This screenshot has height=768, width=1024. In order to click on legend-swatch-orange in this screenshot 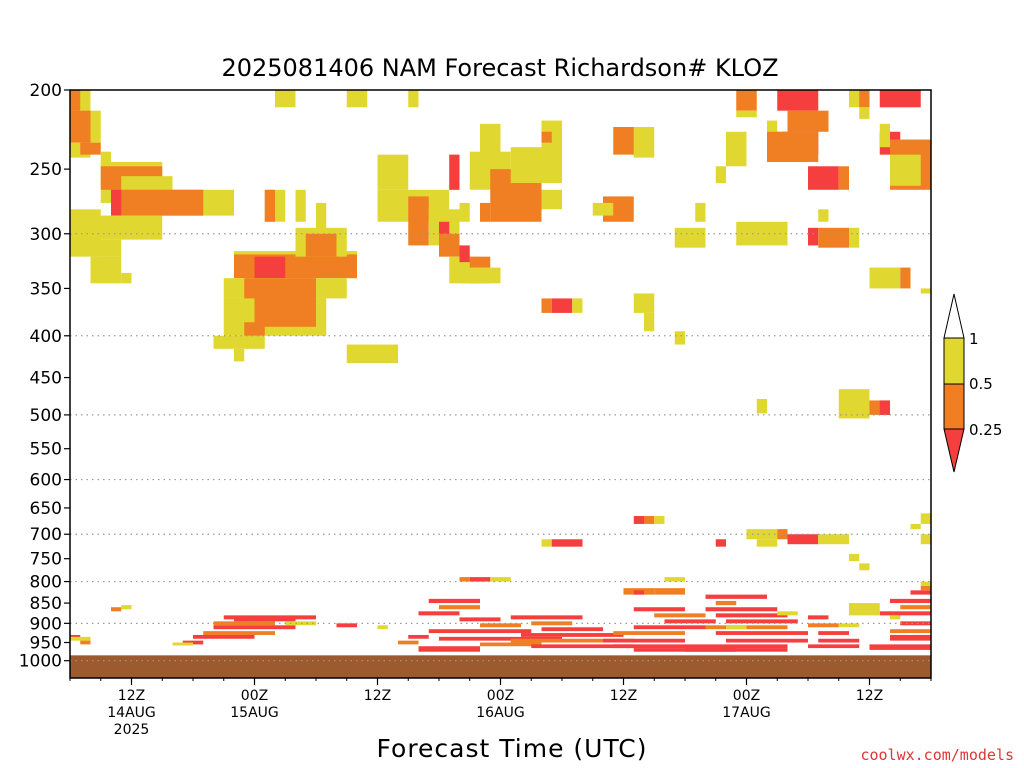, I will do `click(954, 406)`.